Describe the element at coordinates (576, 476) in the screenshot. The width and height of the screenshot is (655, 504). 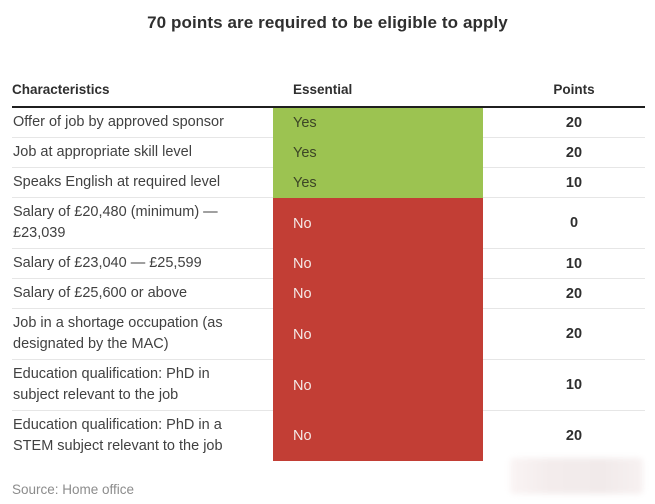
I see `watermark-blur` at that location.